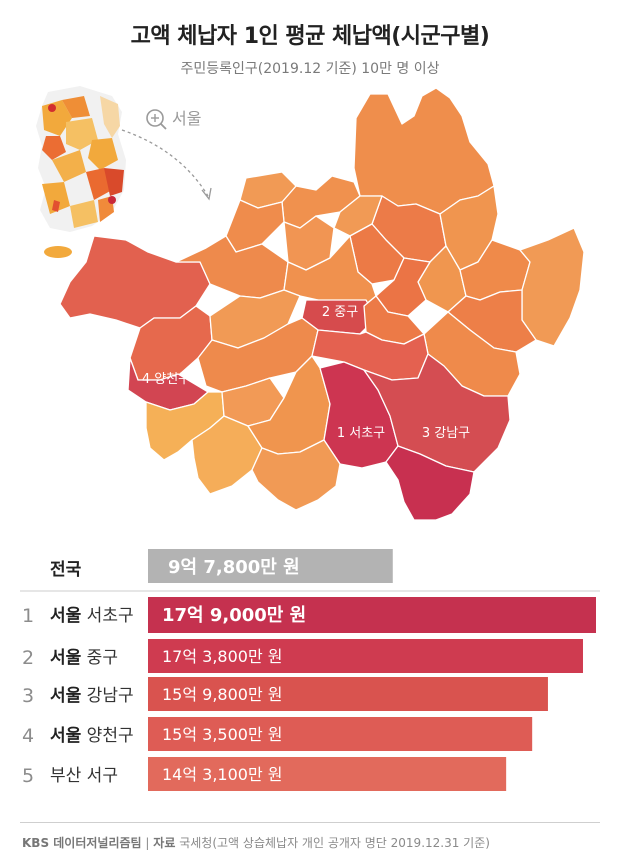  What do you see at coordinates (156, 119) in the screenshot?
I see `zoom-icon` at bounding box center [156, 119].